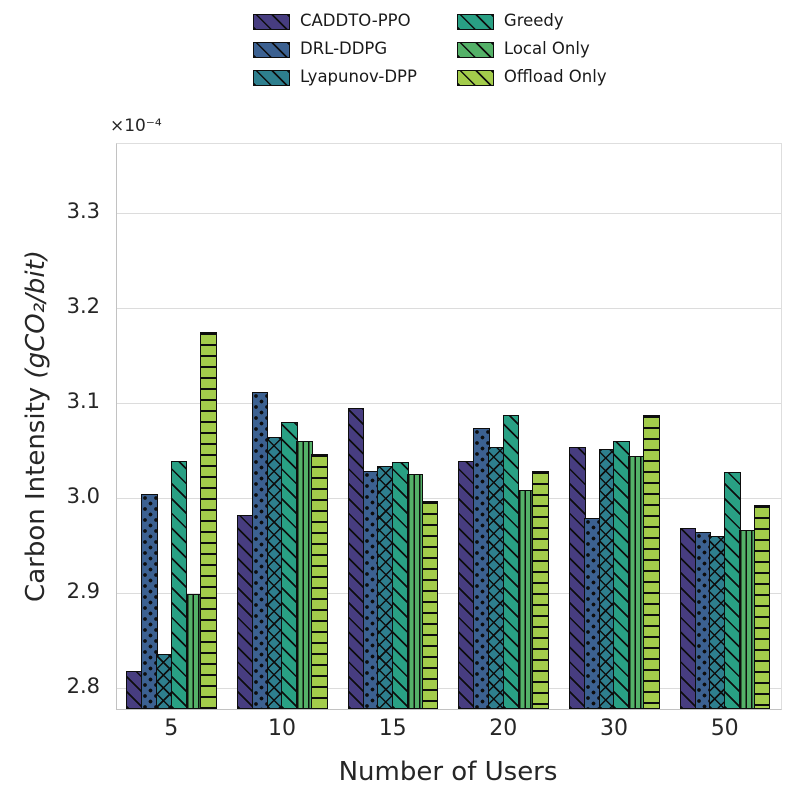 Image resolution: width=792 pixels, height=808 pixels. I want to click on x-tick-label: 50, so click(724, 728).